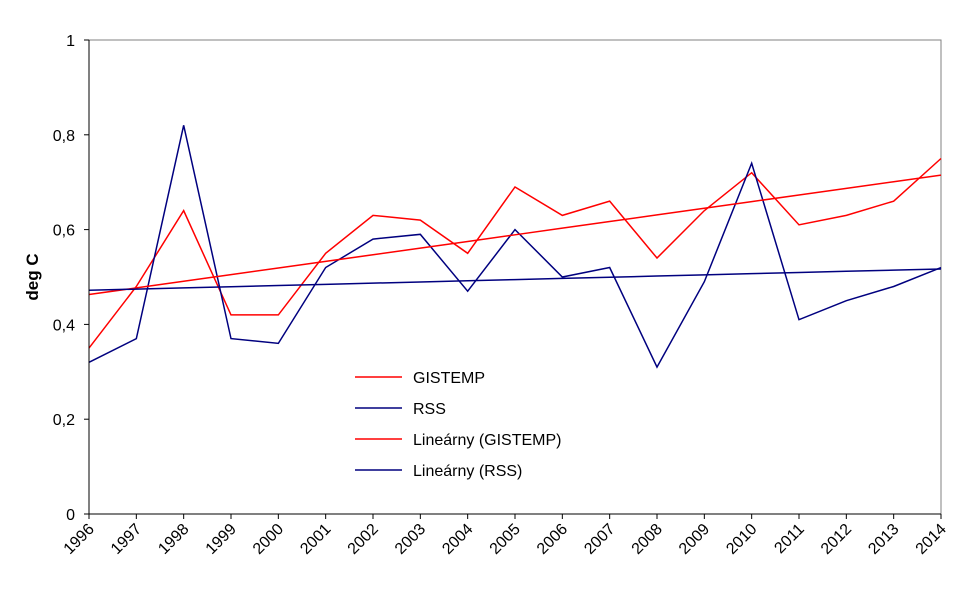  I want to click on x-tick-label: 1999, so click(221, 539).